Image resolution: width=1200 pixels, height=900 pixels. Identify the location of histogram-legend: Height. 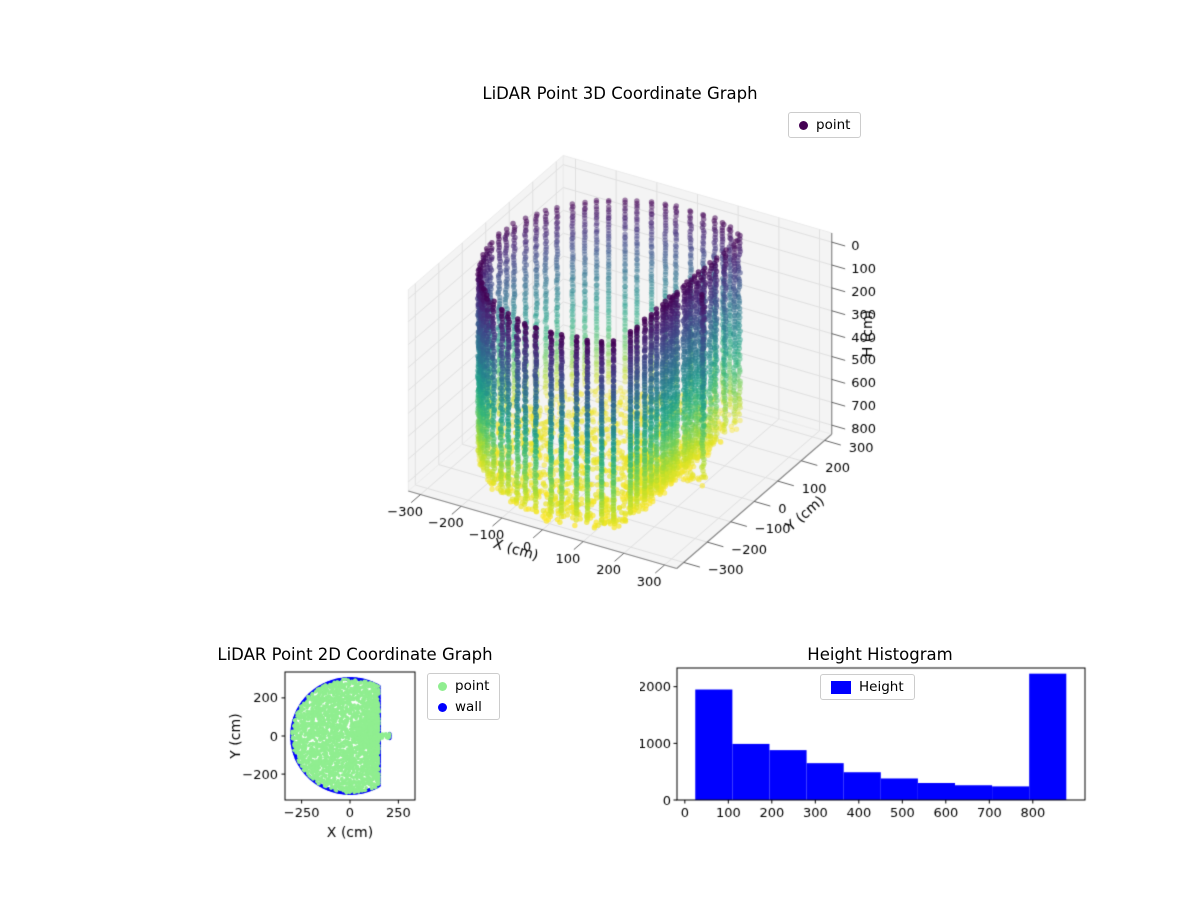
(867, 687).